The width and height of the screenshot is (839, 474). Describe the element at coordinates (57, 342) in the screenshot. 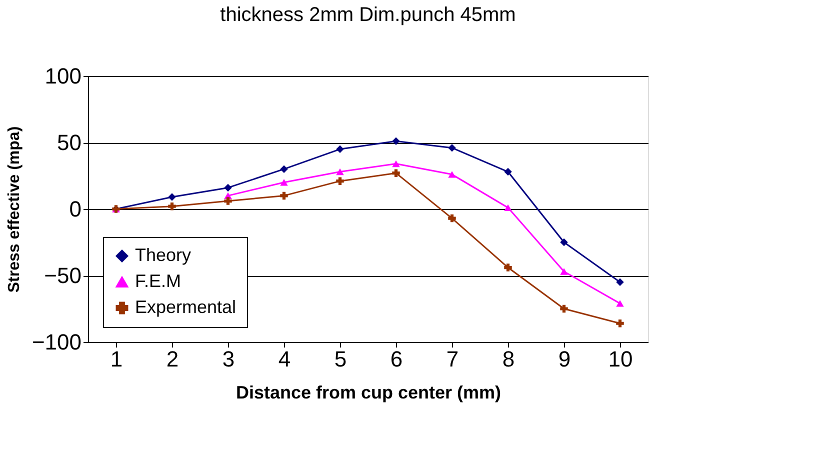

I see `y-tick-label: −100` at that location.